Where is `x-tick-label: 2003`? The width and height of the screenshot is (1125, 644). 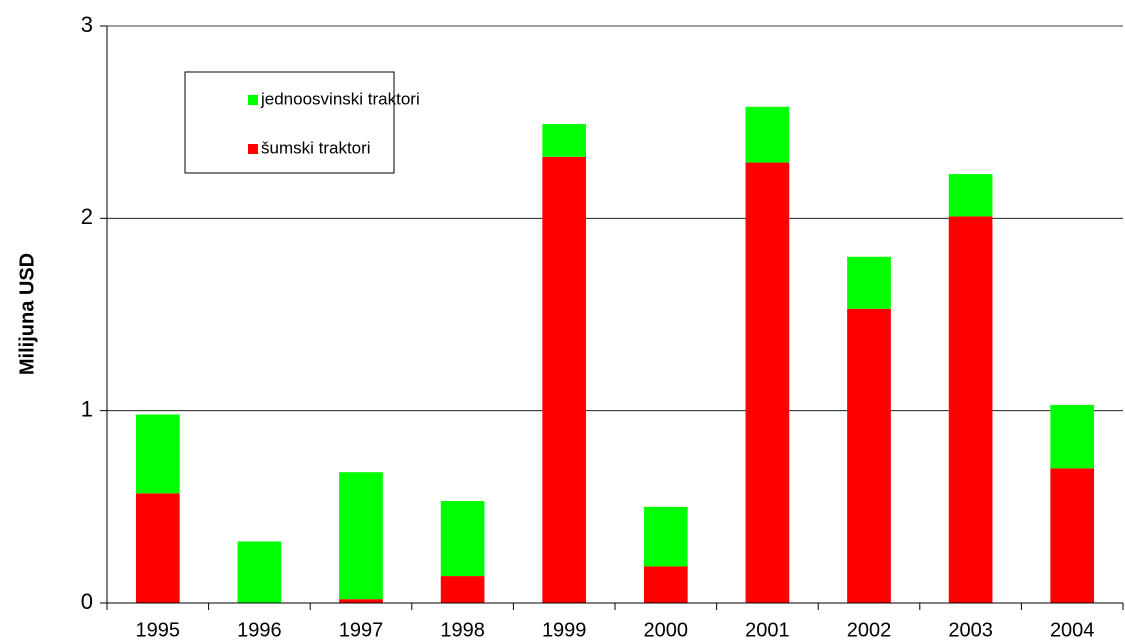 x-tick-label: 2003 is located at coordinates (970, 630).